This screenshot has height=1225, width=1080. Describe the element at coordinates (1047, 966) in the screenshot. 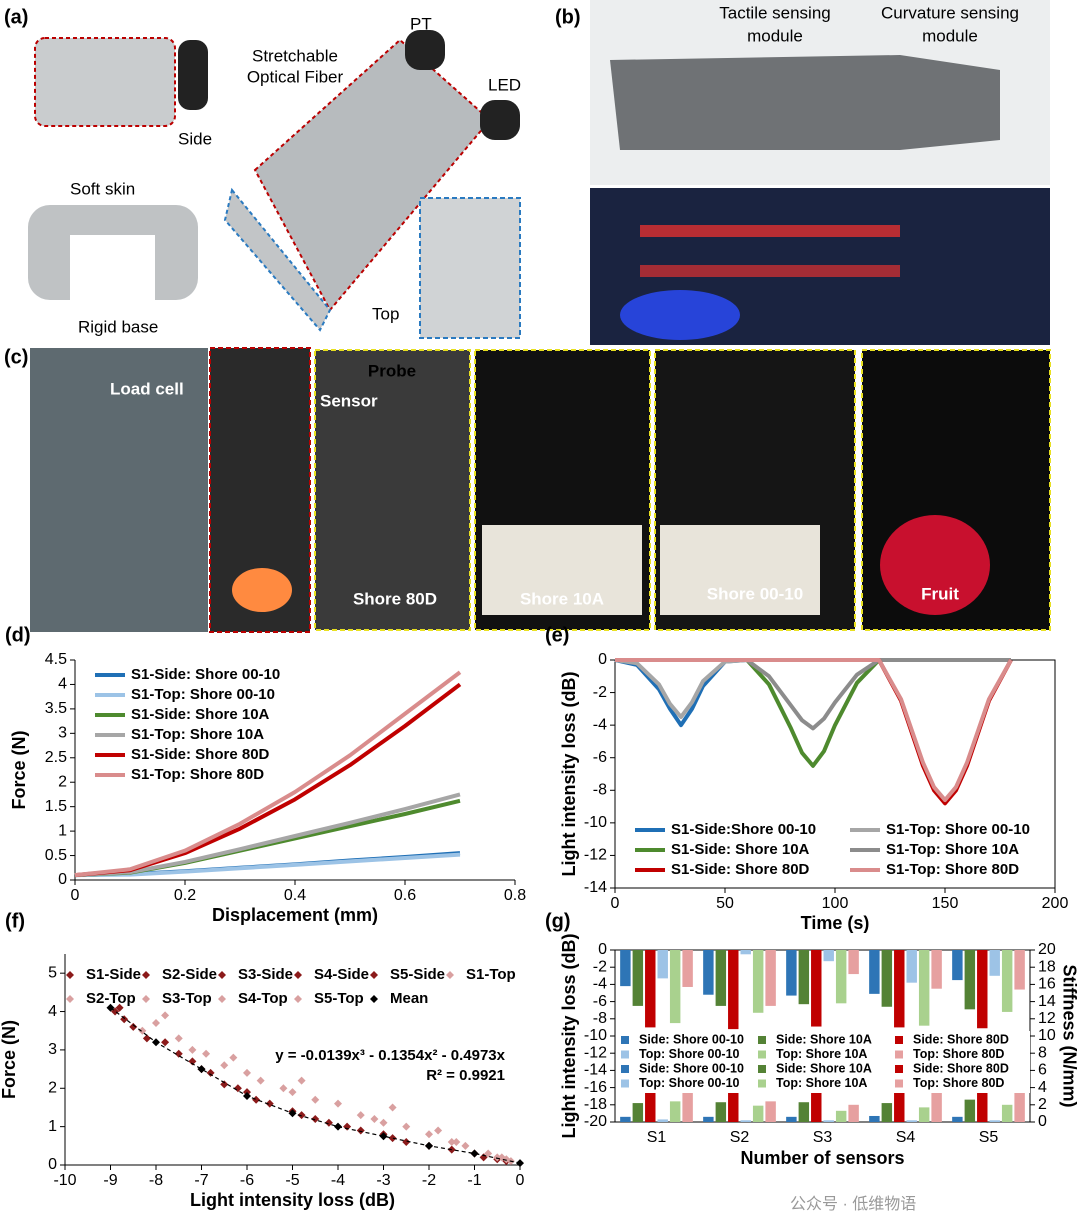

I see `y2-tick-label: 18` at that location.